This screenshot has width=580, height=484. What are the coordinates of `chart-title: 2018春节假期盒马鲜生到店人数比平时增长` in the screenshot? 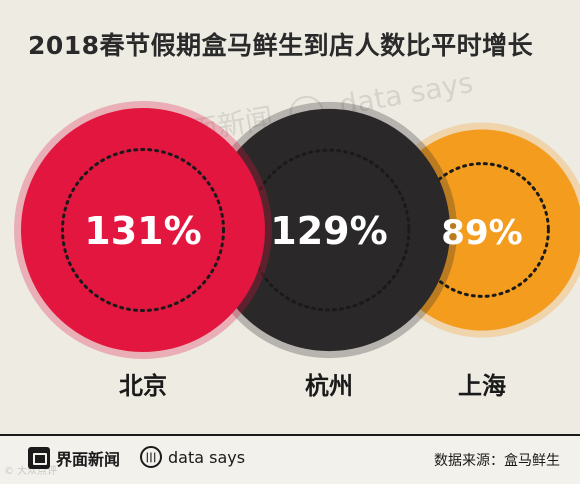 It's located at (281, 45).